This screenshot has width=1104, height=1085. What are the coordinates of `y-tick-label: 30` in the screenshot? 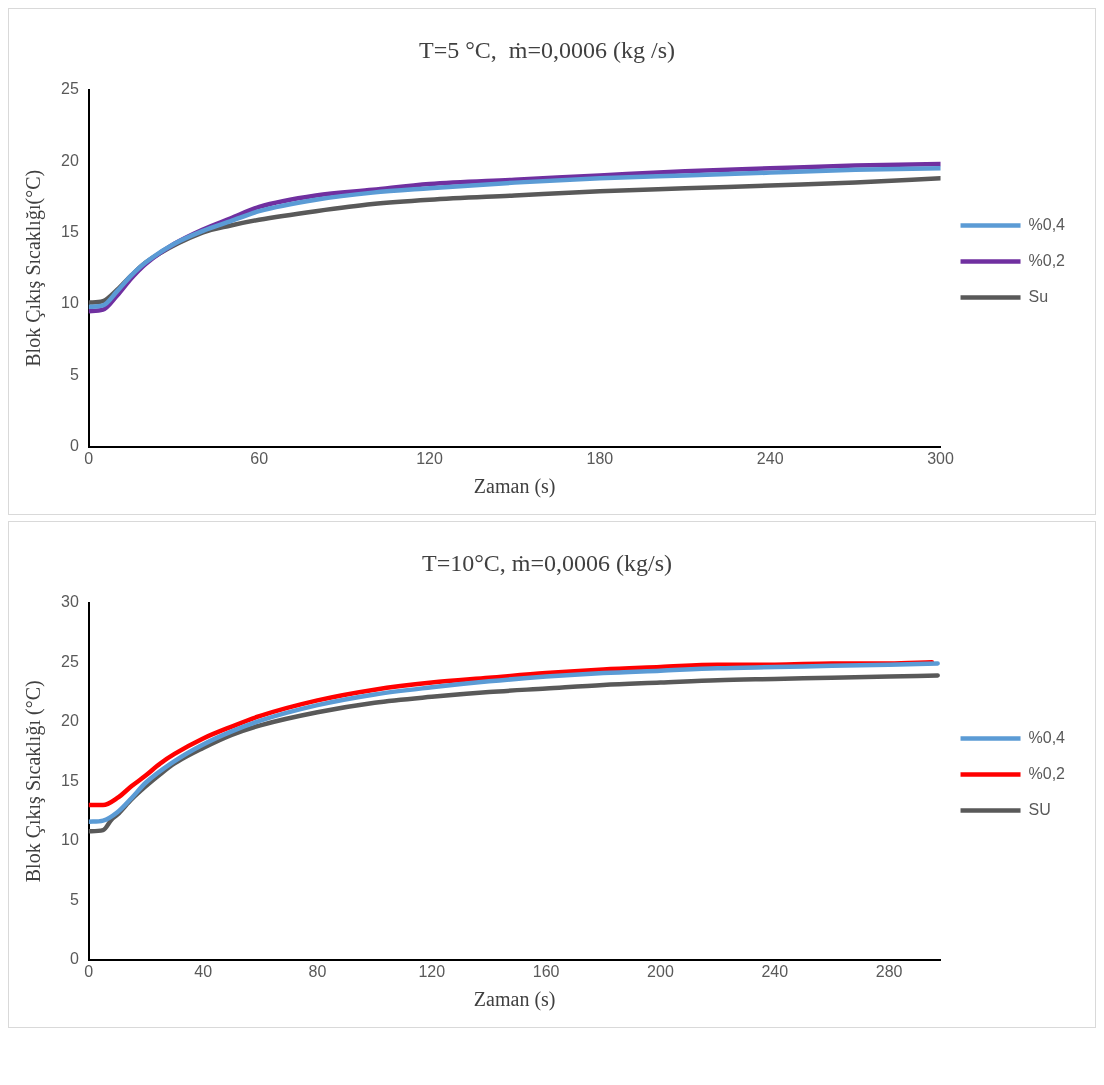 It's located at (70, 602).